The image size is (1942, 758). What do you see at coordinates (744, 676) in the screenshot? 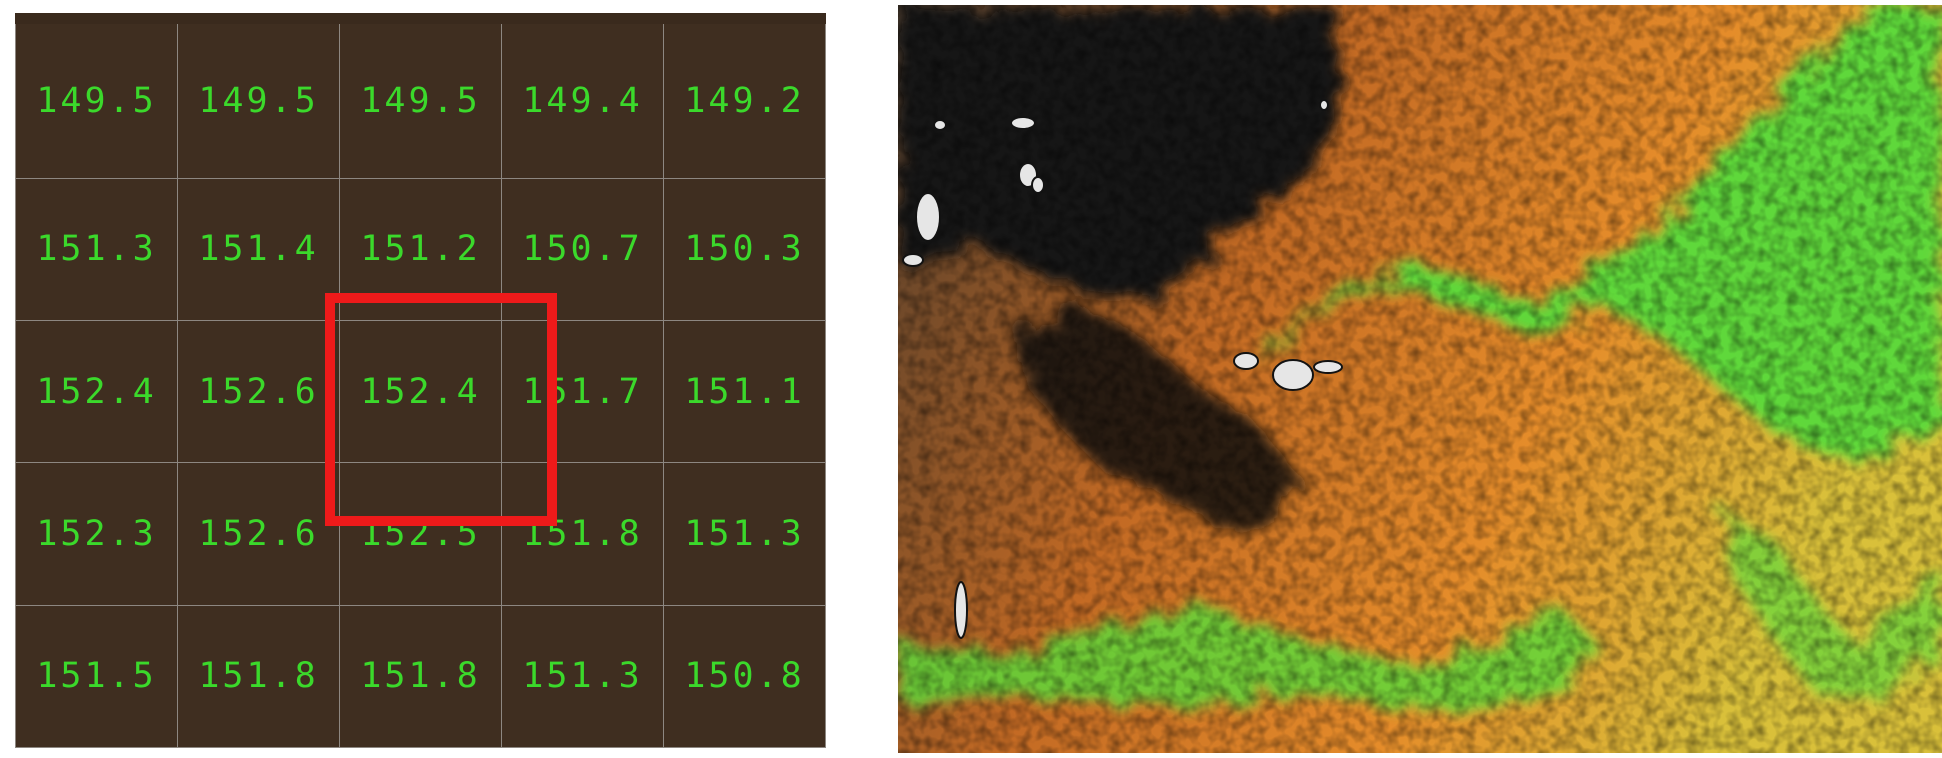
I see `elevation-cell: 150.8` at bounding box center [744, 676].